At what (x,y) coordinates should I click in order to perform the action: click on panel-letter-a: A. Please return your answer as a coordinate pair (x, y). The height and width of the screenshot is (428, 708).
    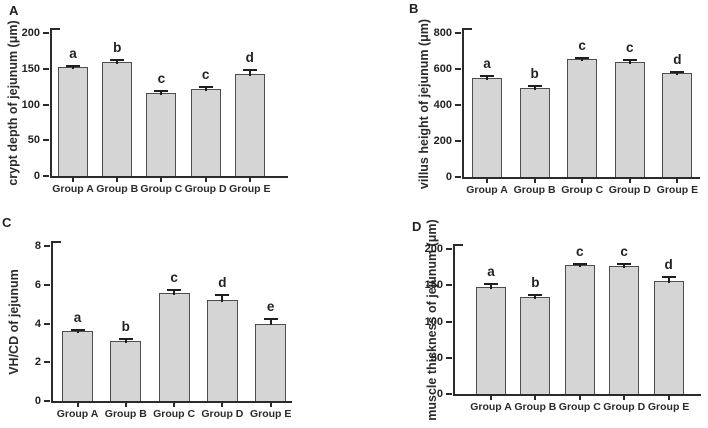
    Looking at the image, I should click on (14, 10).